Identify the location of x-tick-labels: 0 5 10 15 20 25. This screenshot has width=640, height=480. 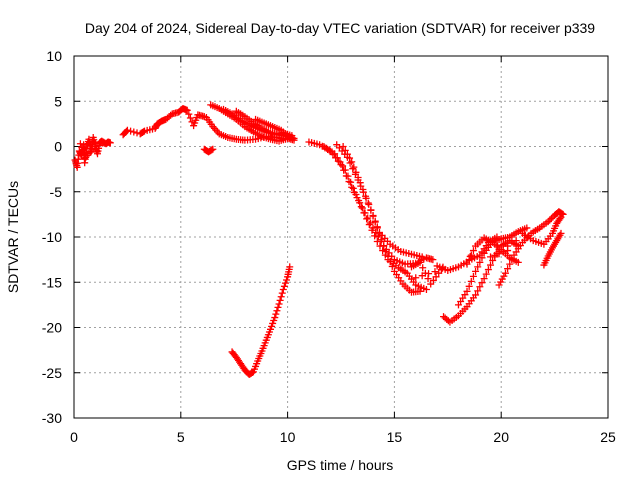
(343, 437).